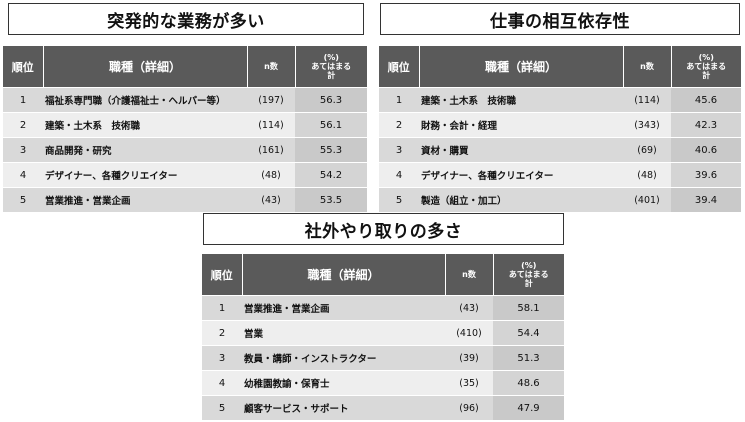 The width and height of the screenshot is (745, 422). What do you see at coordinates (647, 200) in the screenshot?
I see `n-cell: (401)` at bounding box center [647, 200].